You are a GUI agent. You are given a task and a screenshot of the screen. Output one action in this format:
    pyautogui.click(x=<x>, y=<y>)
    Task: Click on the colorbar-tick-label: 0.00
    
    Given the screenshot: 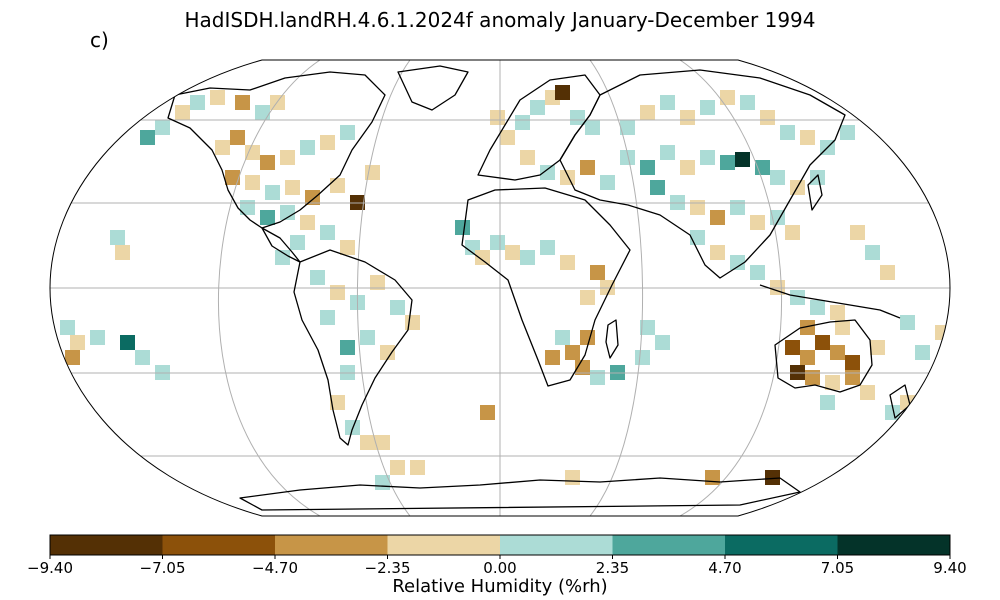 What is the action you would take?
    pyautogui.click(x=500, y=568)
    